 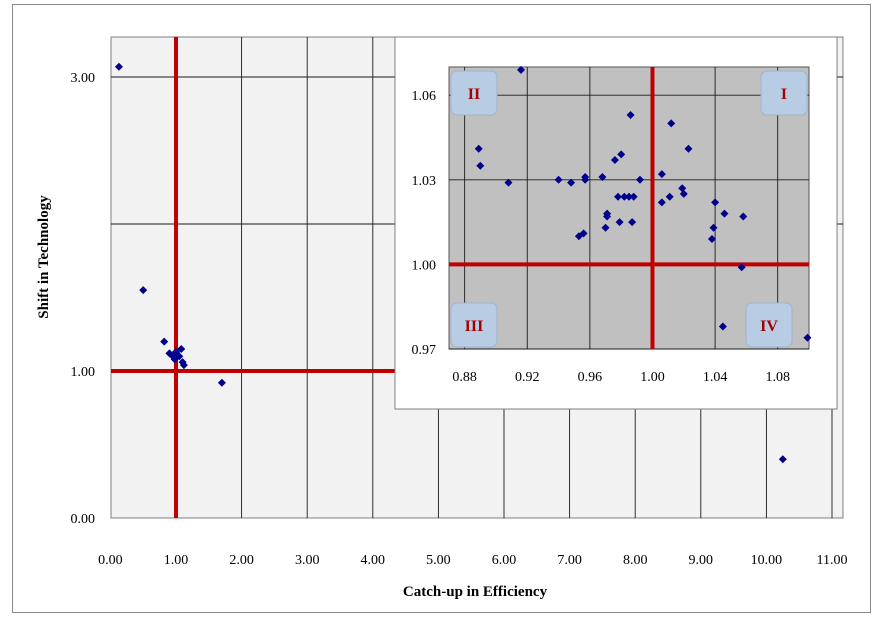 What do you see at coordinates (475, 592) in the screenshot?
I see `main-x-axis-title: Catch-up in Efficiency` at bounding box center [475, 592].